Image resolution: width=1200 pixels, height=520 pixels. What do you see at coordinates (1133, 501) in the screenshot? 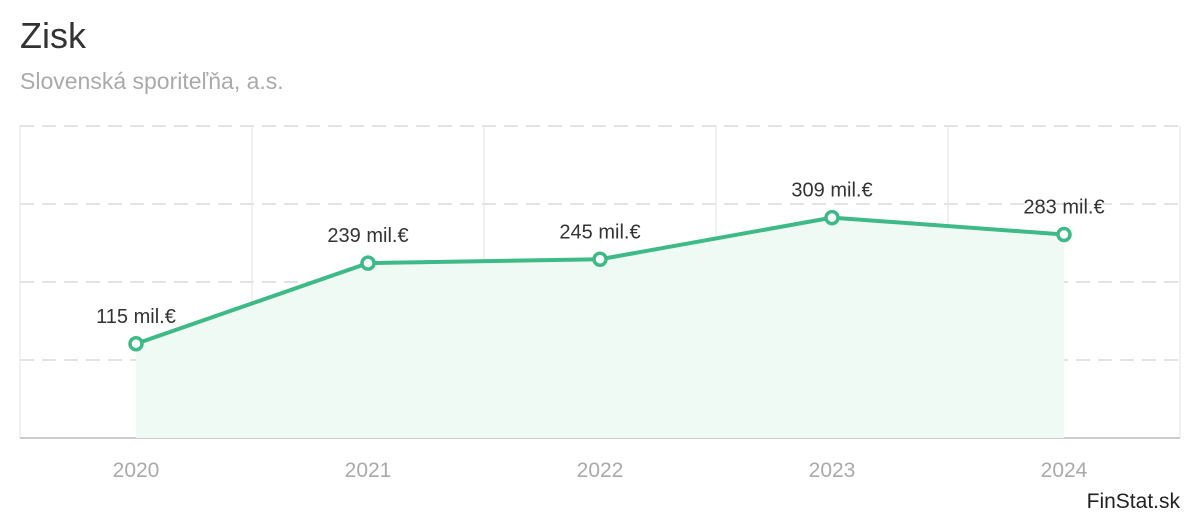
I see `finstat-brand: FinStat.sk` at bounding box center [1133, 501].